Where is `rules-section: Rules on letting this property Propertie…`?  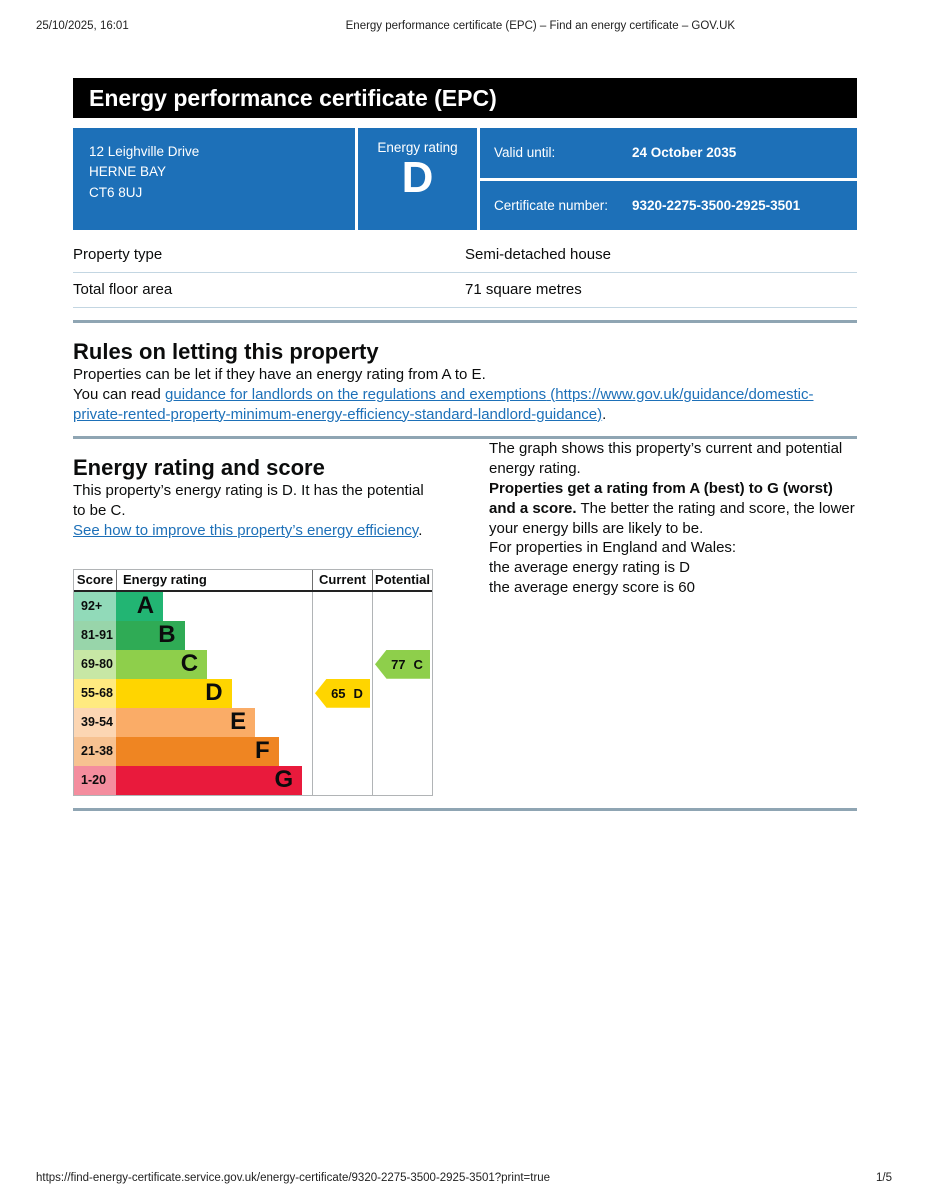
rules-section: Rules on letting this property Propertie… is located at coordinates (465, 381).